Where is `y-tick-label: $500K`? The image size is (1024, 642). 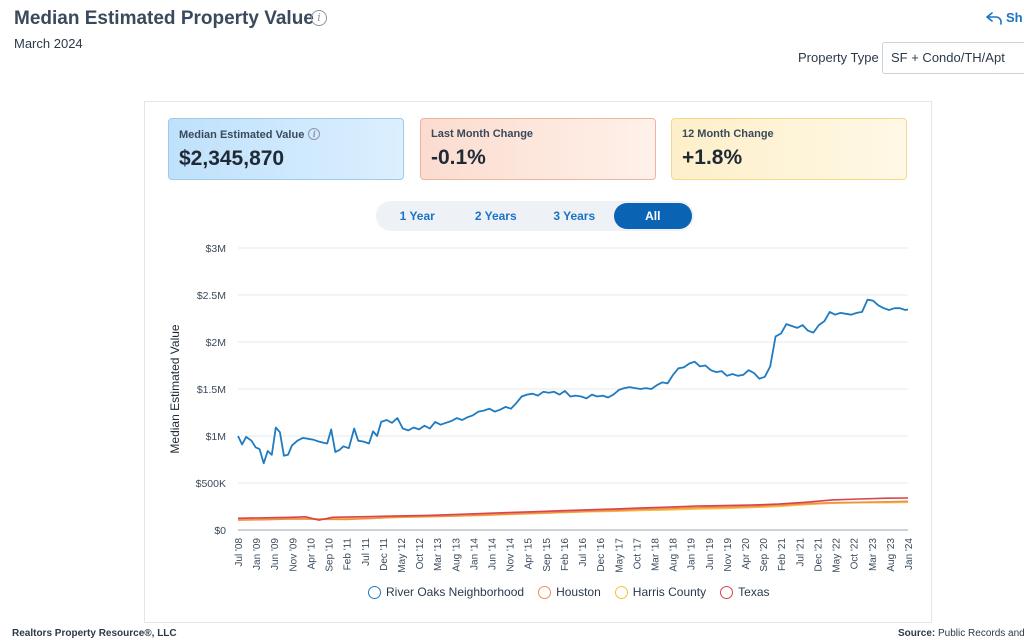
y-tick-label: $500K is located at coordinates (211, 484).